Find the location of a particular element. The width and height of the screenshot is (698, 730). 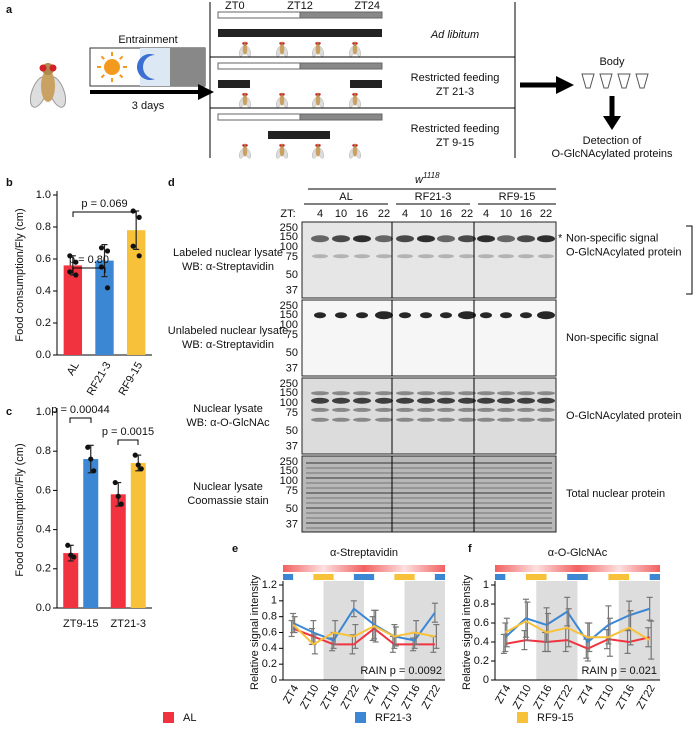

p-value: p = 0.069 is located at coordinates (104, 204).